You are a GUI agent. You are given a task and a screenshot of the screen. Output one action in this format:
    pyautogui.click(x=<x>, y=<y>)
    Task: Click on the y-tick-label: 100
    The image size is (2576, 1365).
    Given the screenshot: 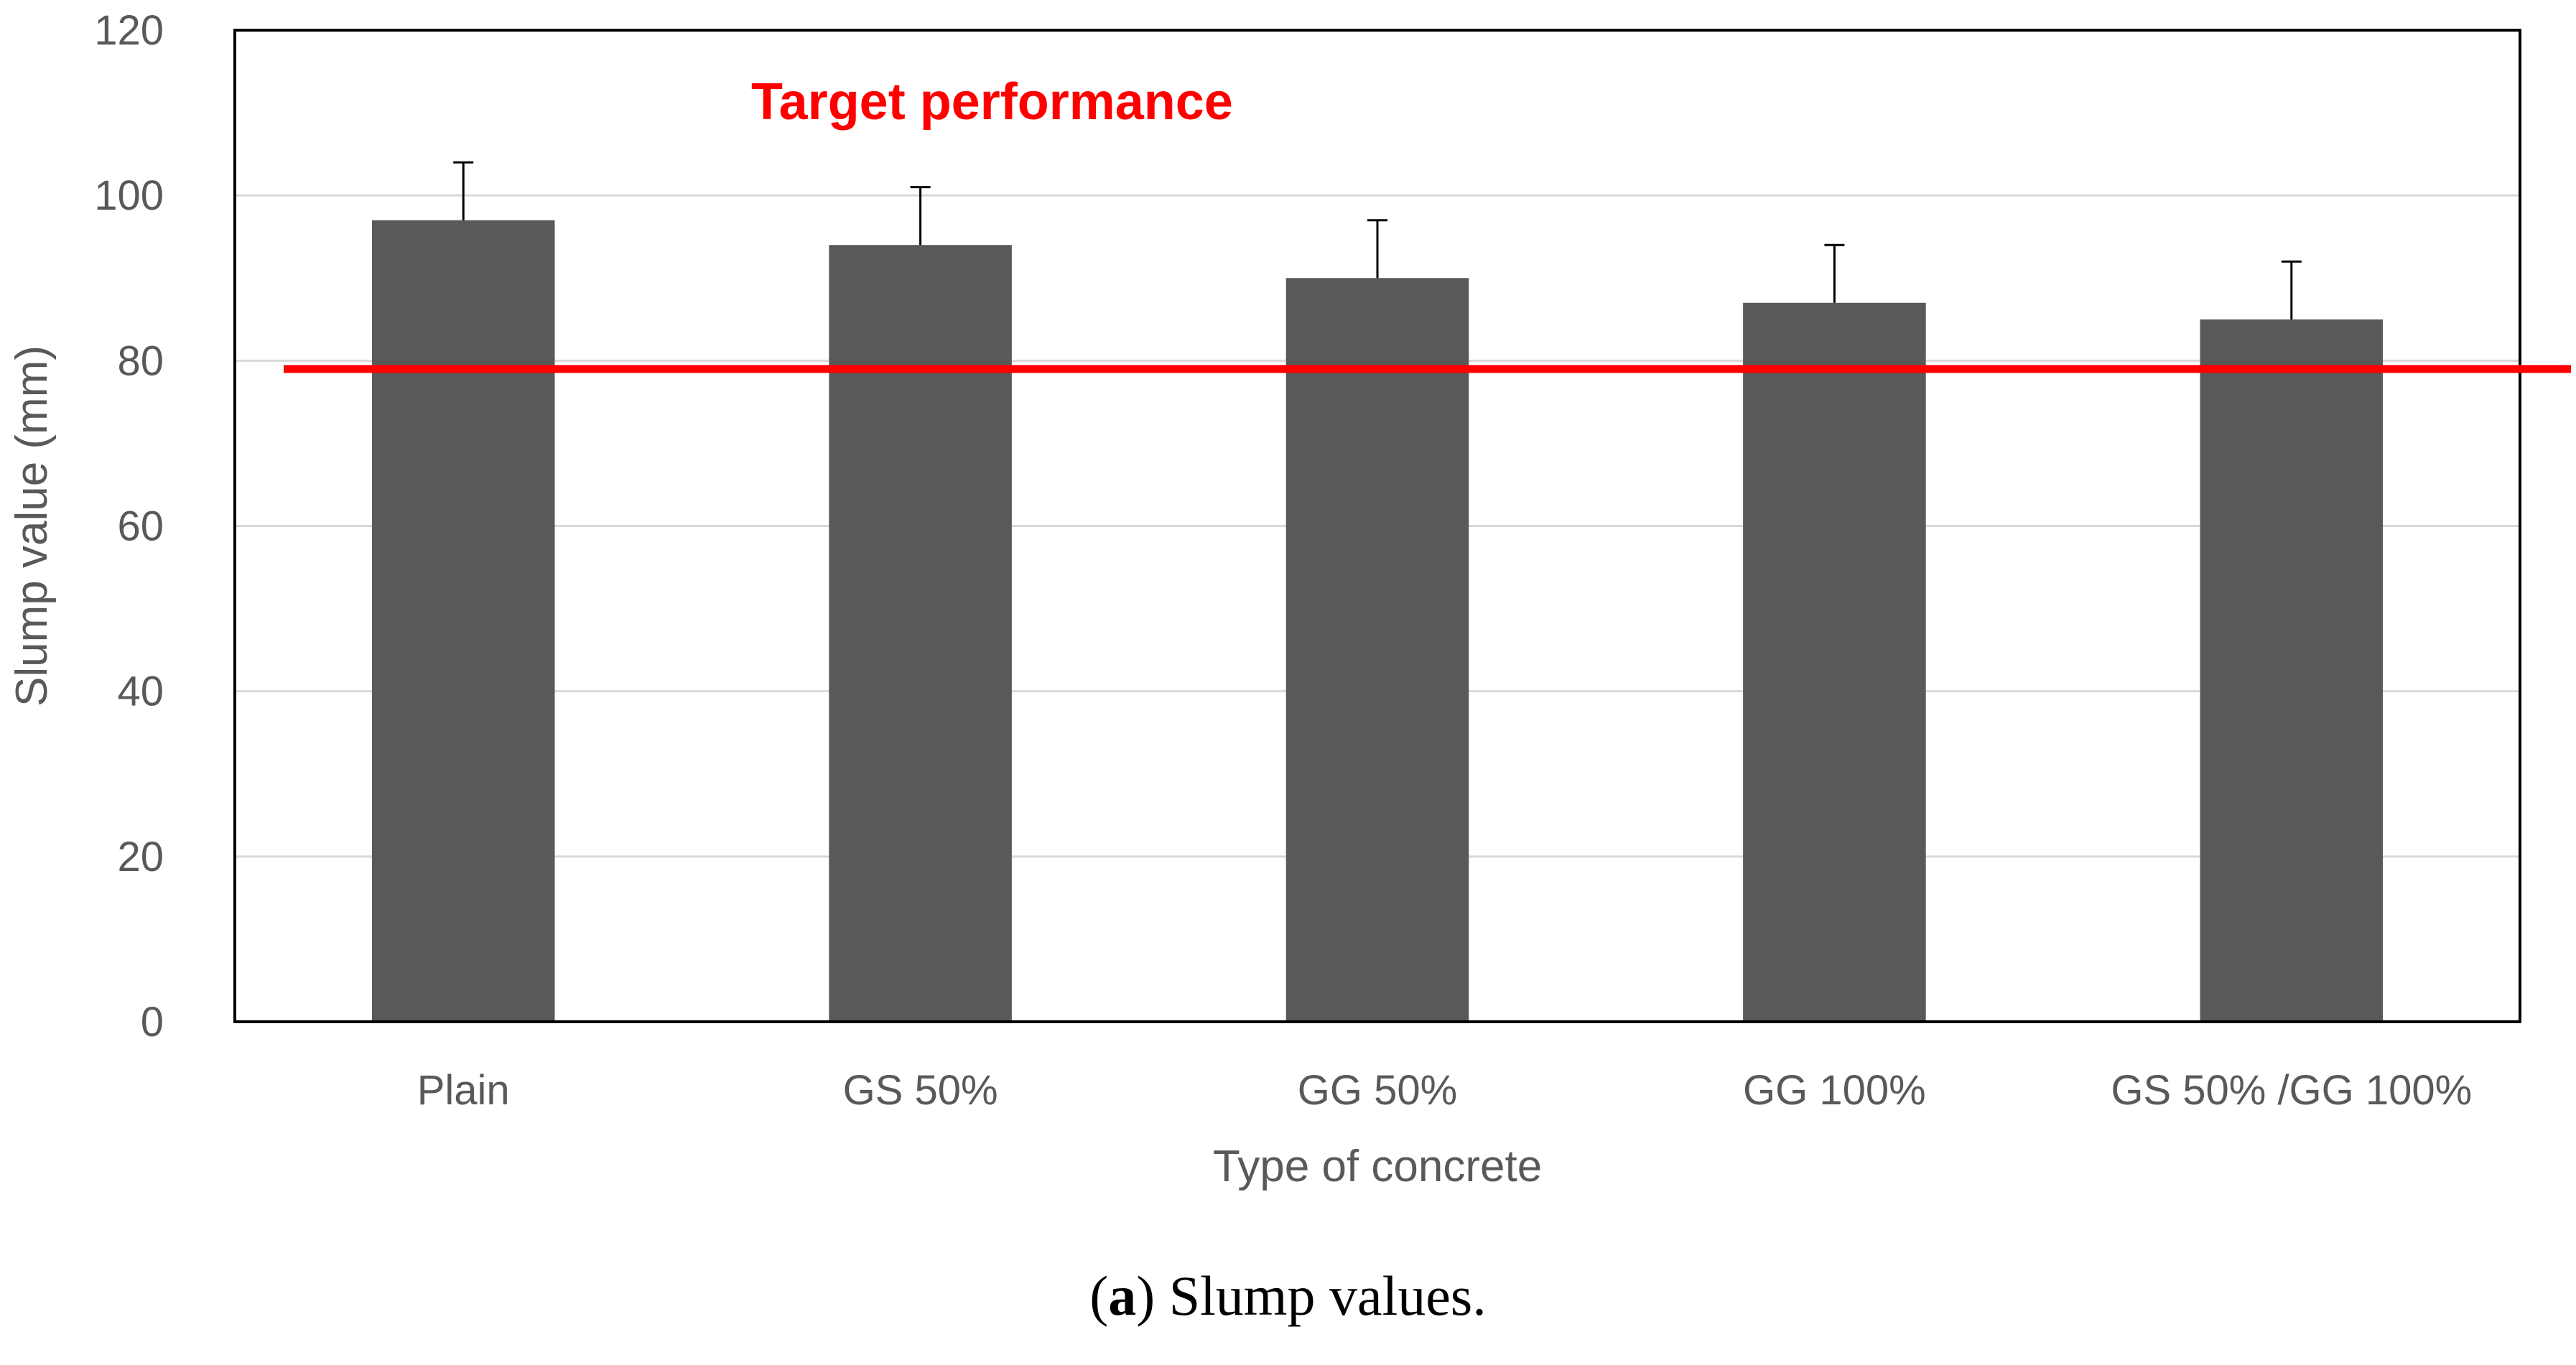 What is the action you would take?
    pyautogui.click(x=129, y=195)
    